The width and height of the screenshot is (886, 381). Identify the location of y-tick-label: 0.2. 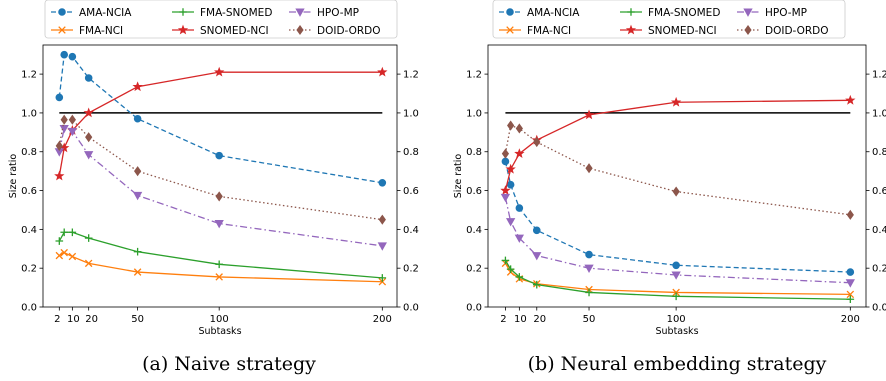
(29, 269).